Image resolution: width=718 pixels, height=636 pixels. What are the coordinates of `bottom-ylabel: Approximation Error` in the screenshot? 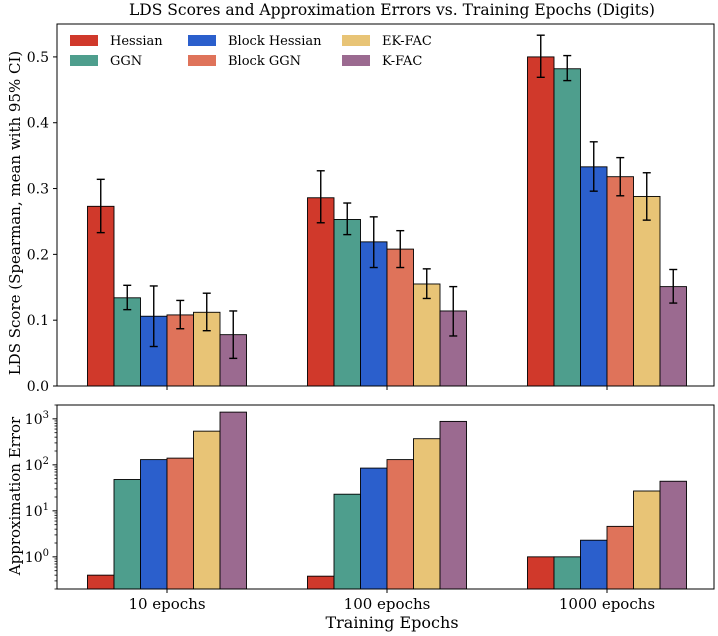 It's located at (15, 496).